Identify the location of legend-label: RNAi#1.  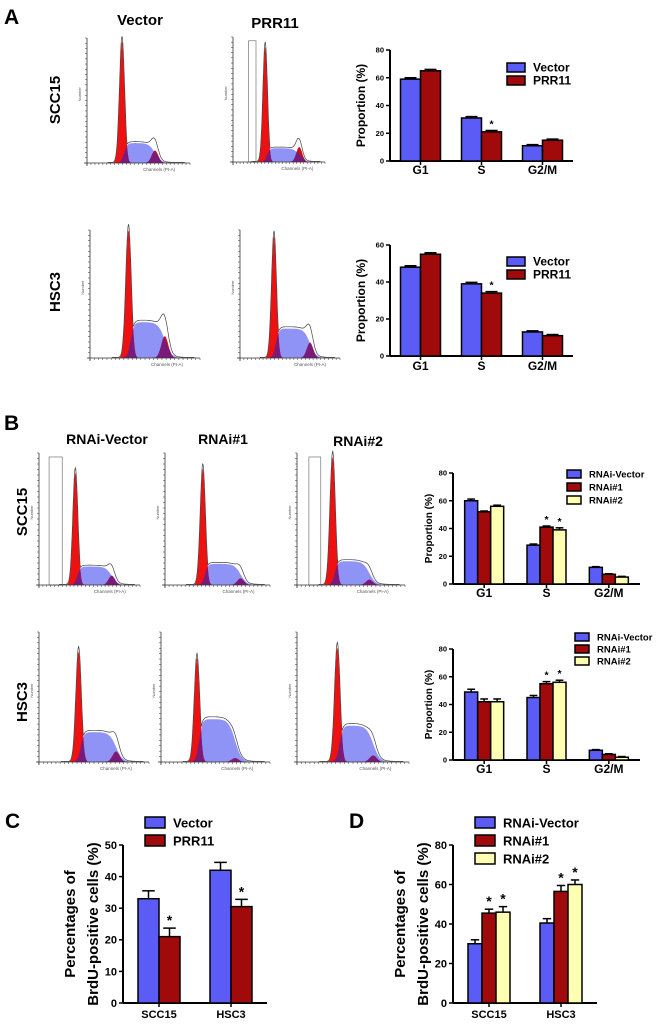
(526, 841).